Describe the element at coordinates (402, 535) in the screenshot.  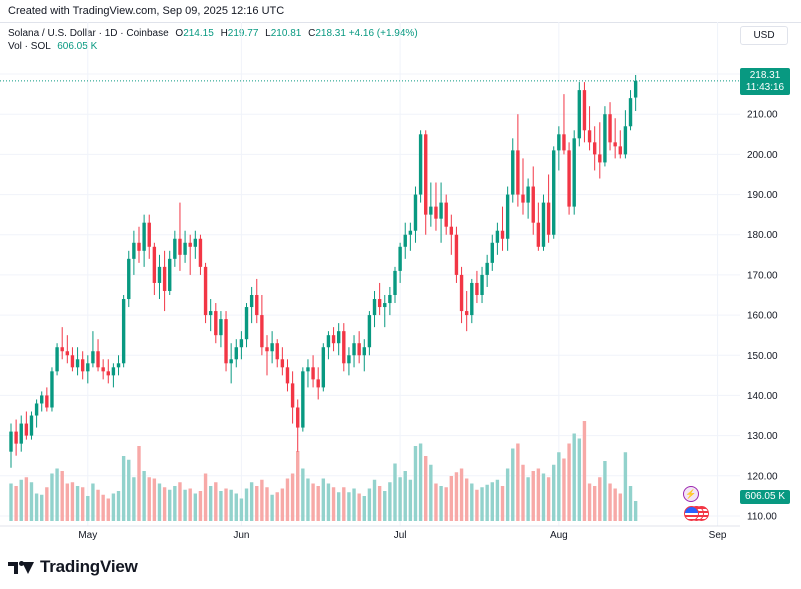
I see `time-axis: May Jun Jul Aug Sep` at that location.